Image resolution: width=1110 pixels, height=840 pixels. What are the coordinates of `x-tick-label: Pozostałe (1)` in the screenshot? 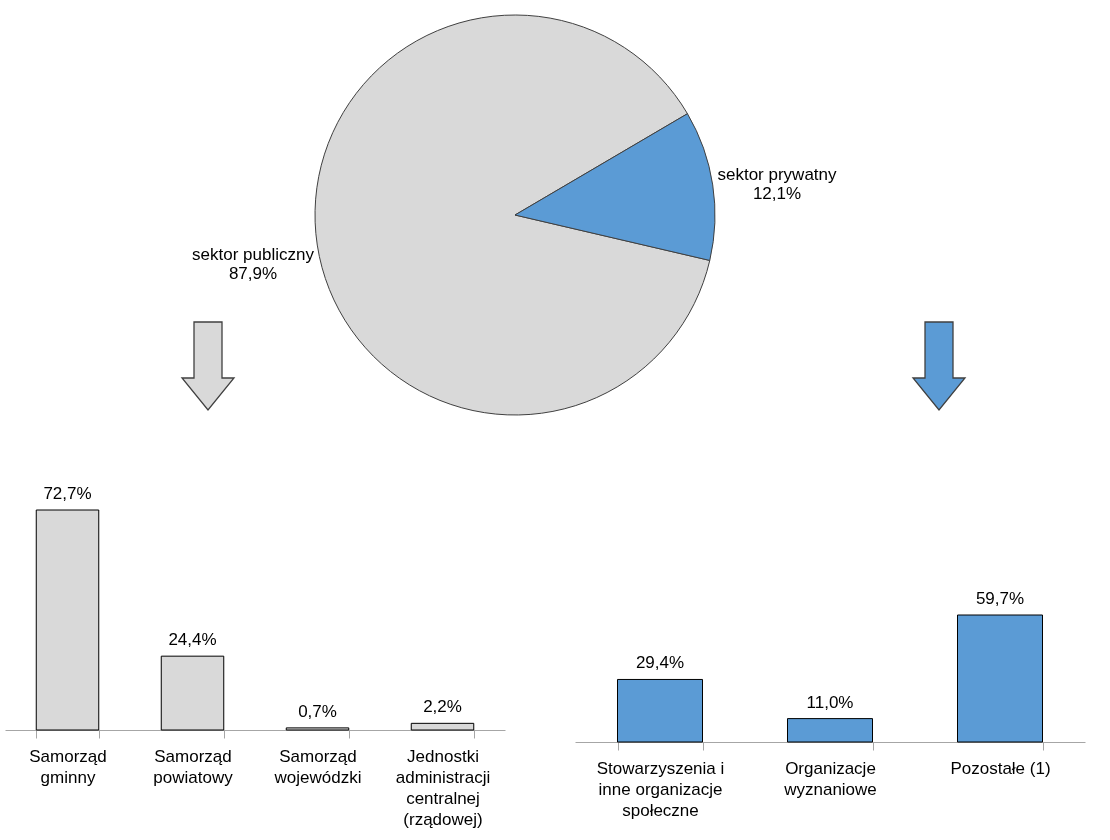 It's located at (1000, 768).